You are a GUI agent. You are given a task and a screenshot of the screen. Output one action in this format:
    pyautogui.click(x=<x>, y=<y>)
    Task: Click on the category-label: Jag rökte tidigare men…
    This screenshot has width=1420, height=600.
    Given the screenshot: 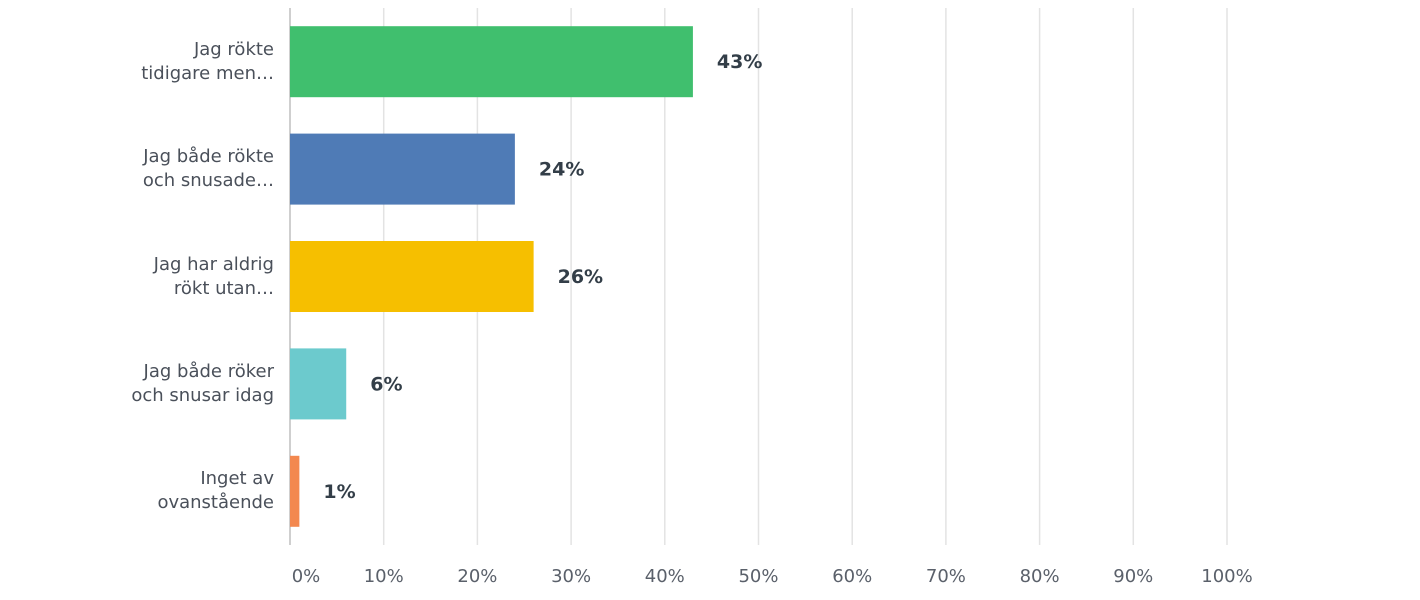 What is the action you would take?
    pyautogui.click(x=207, y=61)
    